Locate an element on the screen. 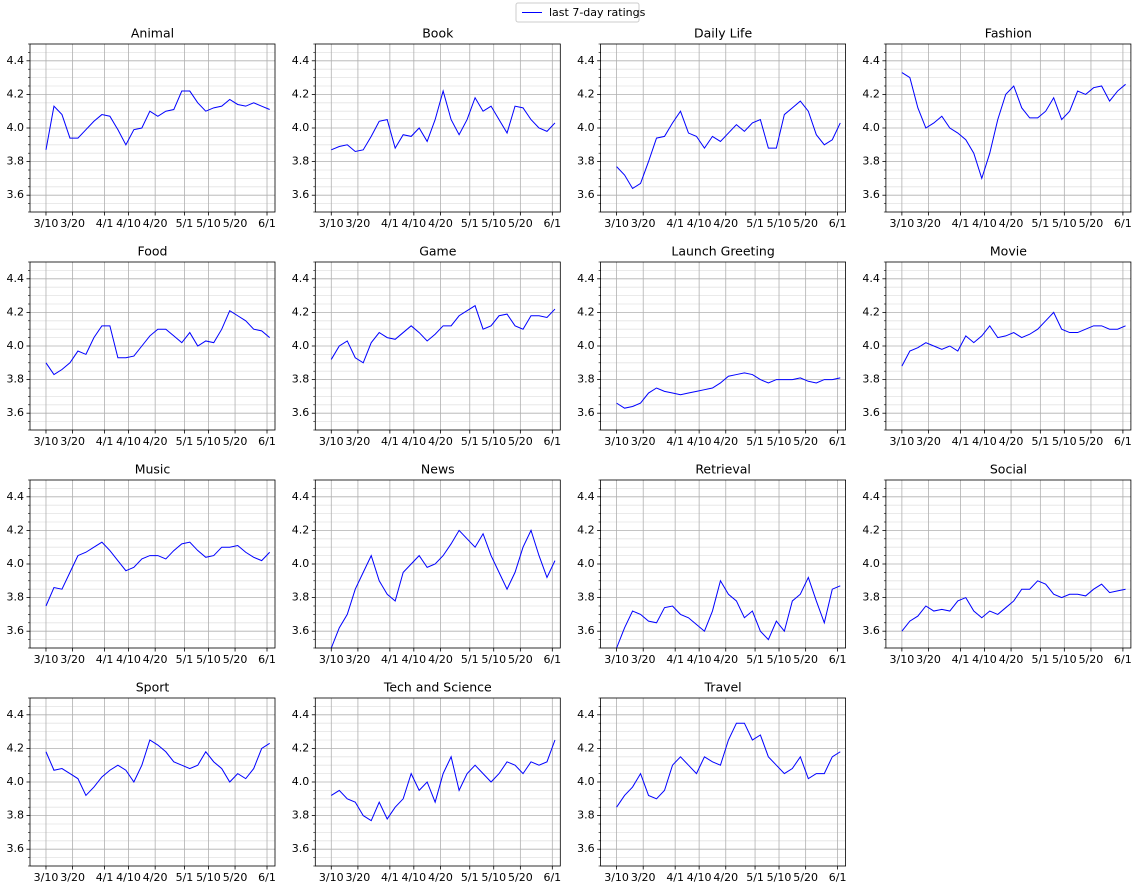 This screenshot has height=890, width=1136. panel-title: Movie is located at coordinates (1008, 251).